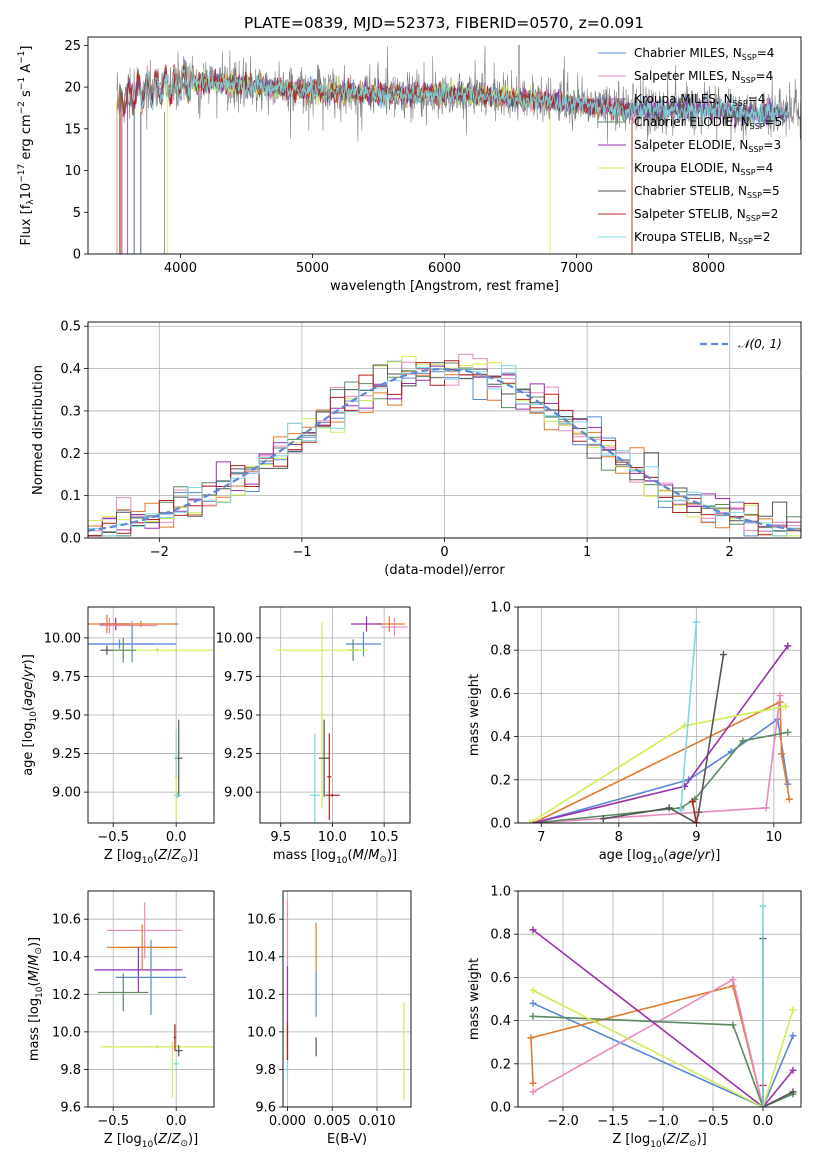 The height and width of the screenshot is (1174, 819). I want to click on y-tick-label: 0.6, so click(500, 978).